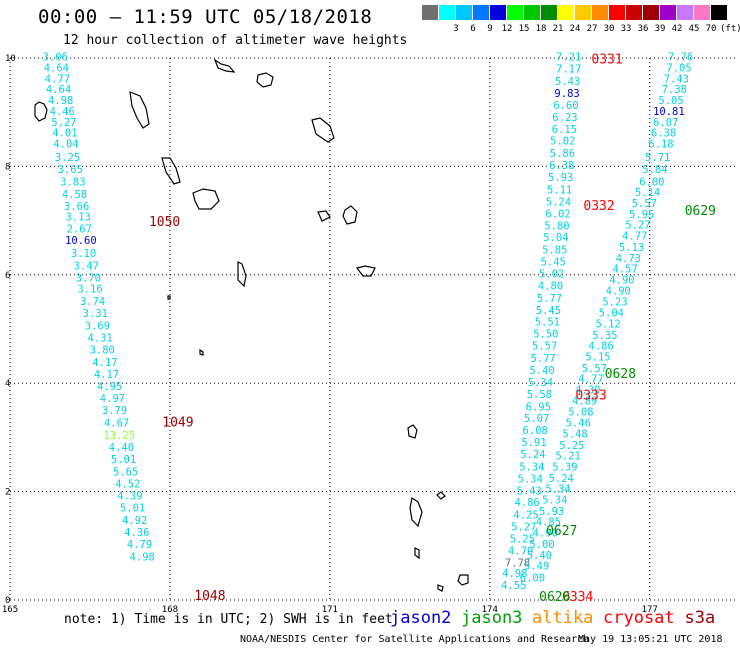  I want to click on wave-height-value: 5.08, so click(580, 413).